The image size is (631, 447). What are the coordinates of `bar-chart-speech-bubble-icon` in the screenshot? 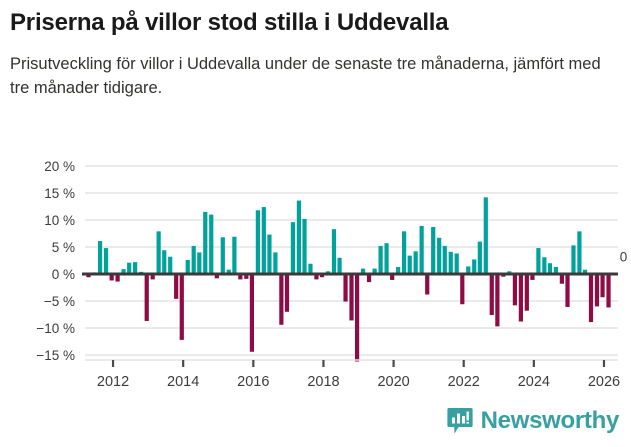 It's located at (460, 421).